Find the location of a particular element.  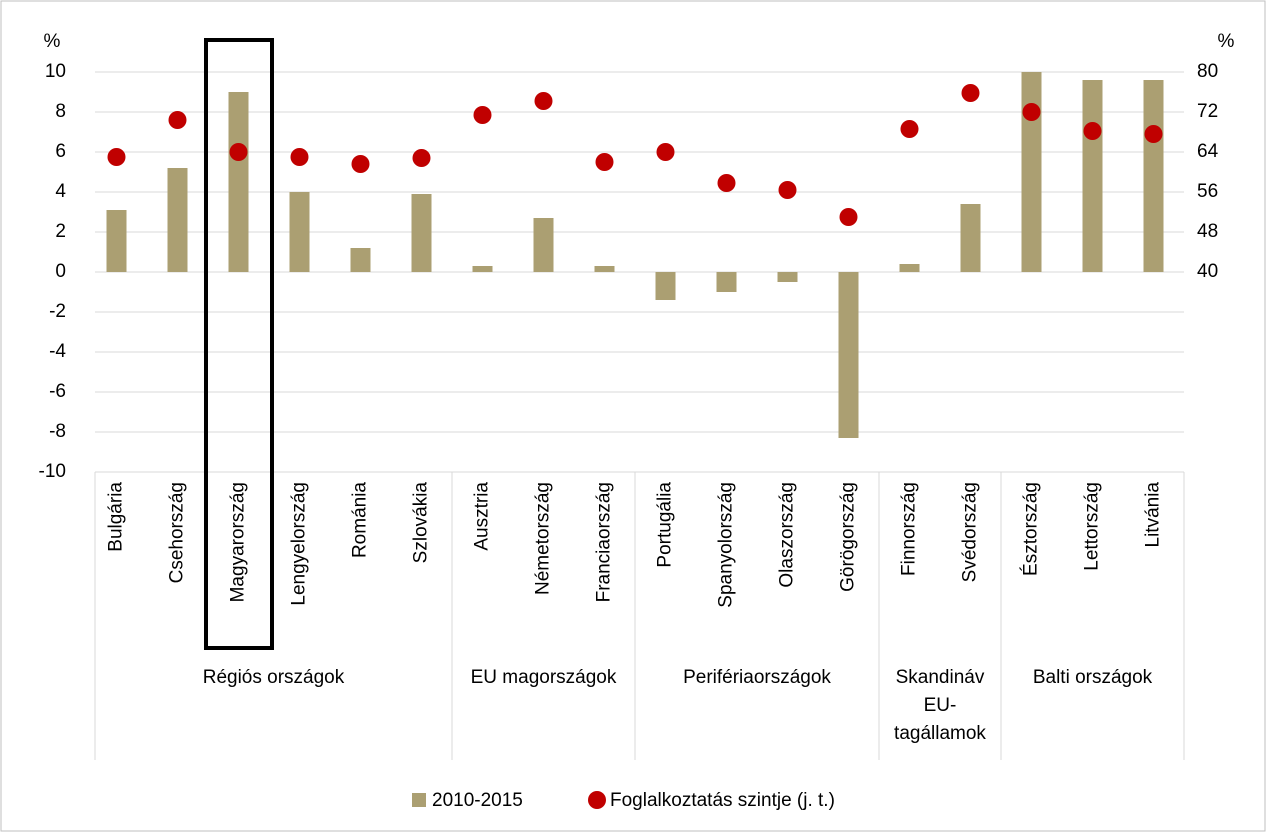

x-tick-label: Olaszország is located at coordinates (787, 535).